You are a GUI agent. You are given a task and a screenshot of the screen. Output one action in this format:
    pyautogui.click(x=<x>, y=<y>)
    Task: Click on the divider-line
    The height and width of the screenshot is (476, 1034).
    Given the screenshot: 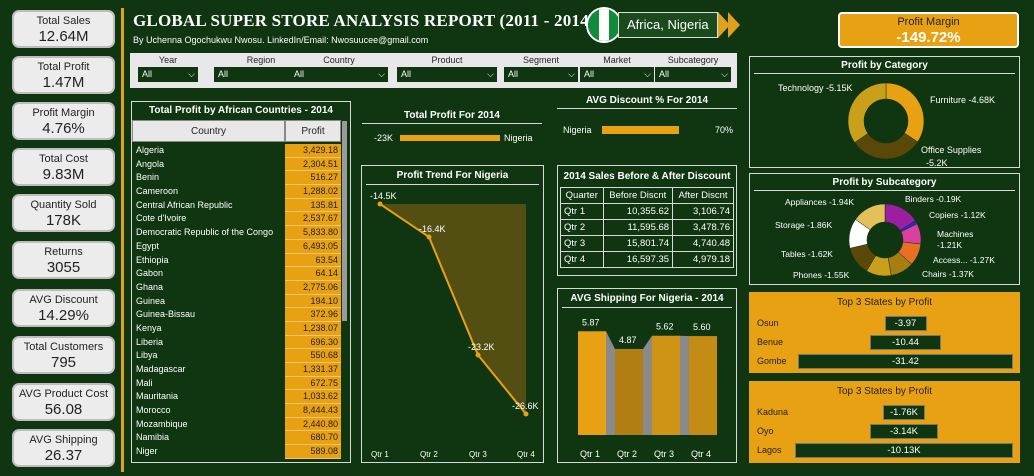 What is the action you would take?
    pyautogui.click(x=647, y=108)
    